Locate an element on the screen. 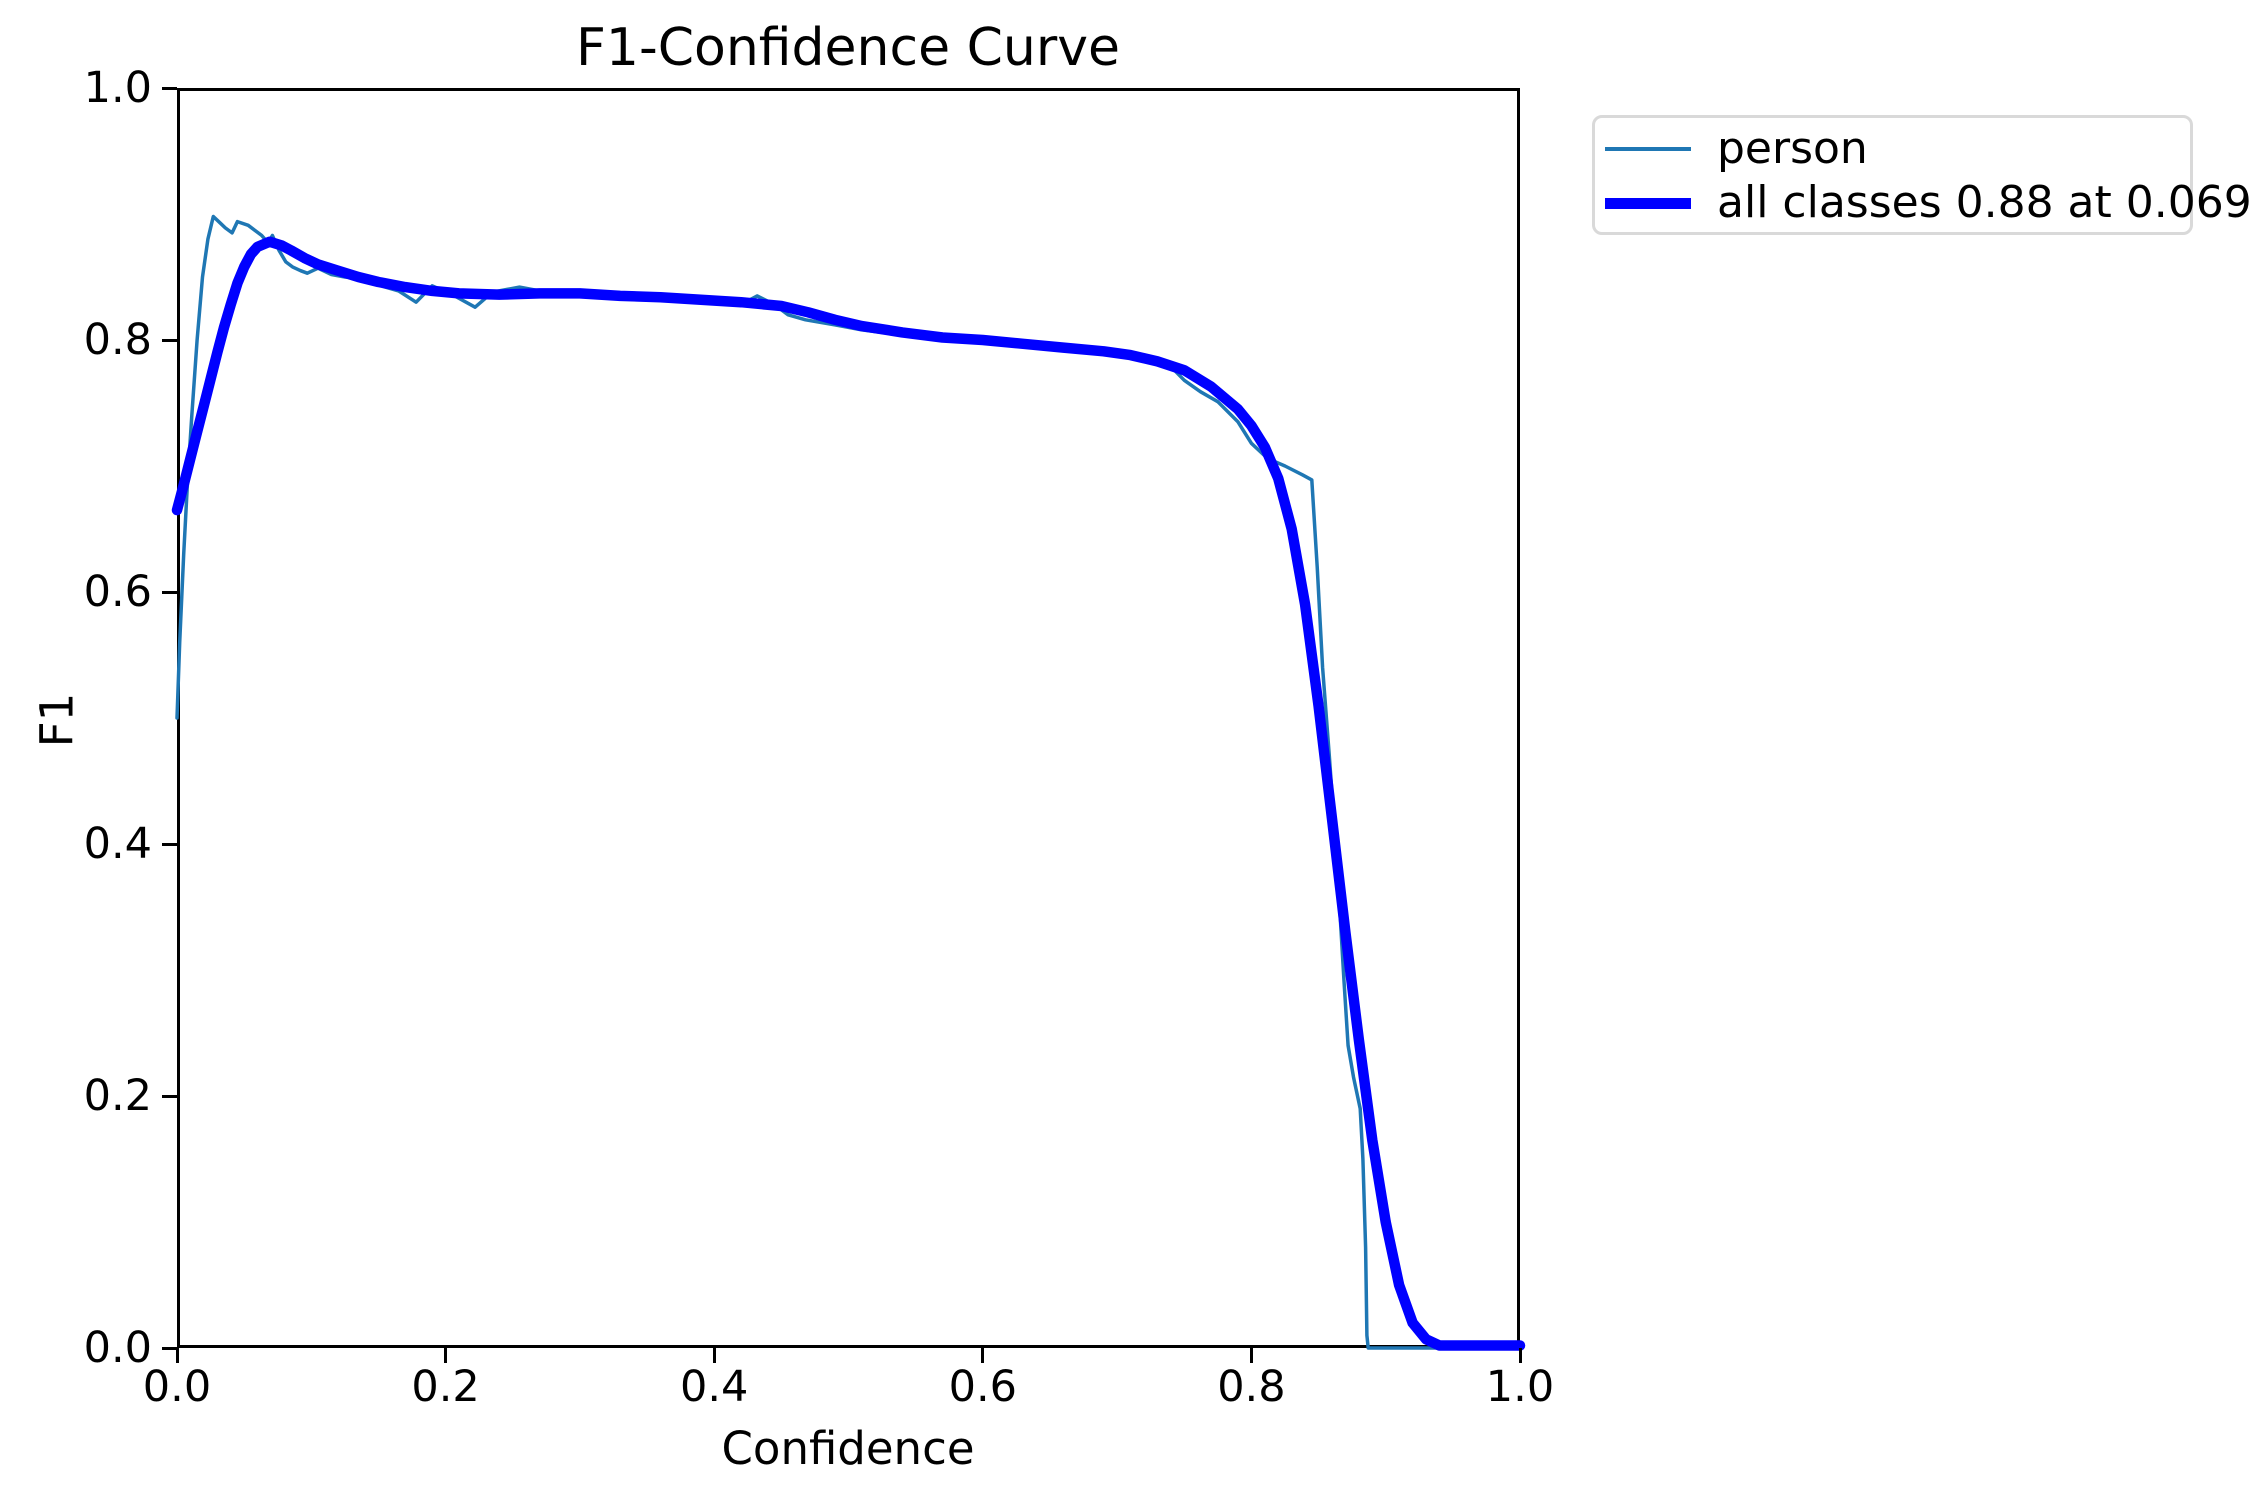  y-tick-label: 0.8 is located at coordinates (117, 340).